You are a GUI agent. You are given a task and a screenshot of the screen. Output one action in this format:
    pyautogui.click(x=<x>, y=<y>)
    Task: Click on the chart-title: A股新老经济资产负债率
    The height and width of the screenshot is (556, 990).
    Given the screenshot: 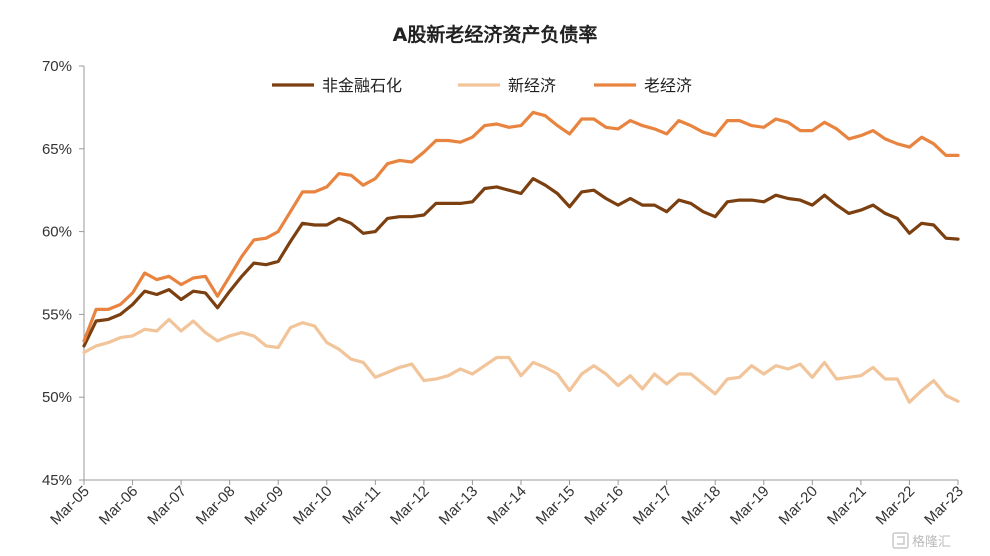 What is the action you would take?
    pyautogui.click(x=495, y=34)
    